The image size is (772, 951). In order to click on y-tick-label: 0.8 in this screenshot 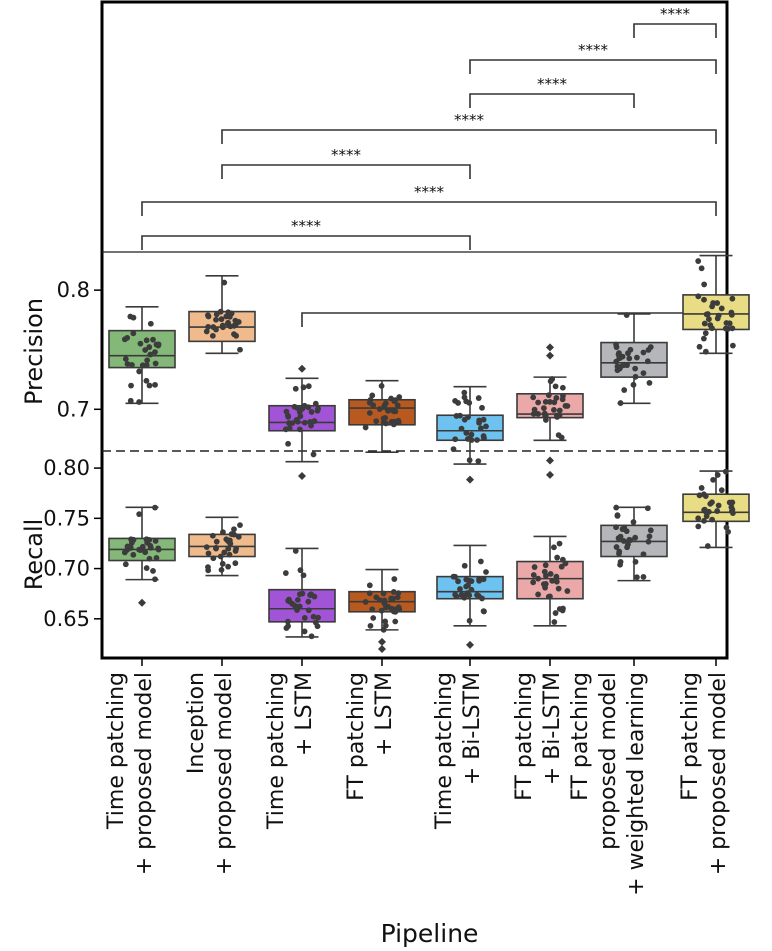, I will do `click(73, 290)`.